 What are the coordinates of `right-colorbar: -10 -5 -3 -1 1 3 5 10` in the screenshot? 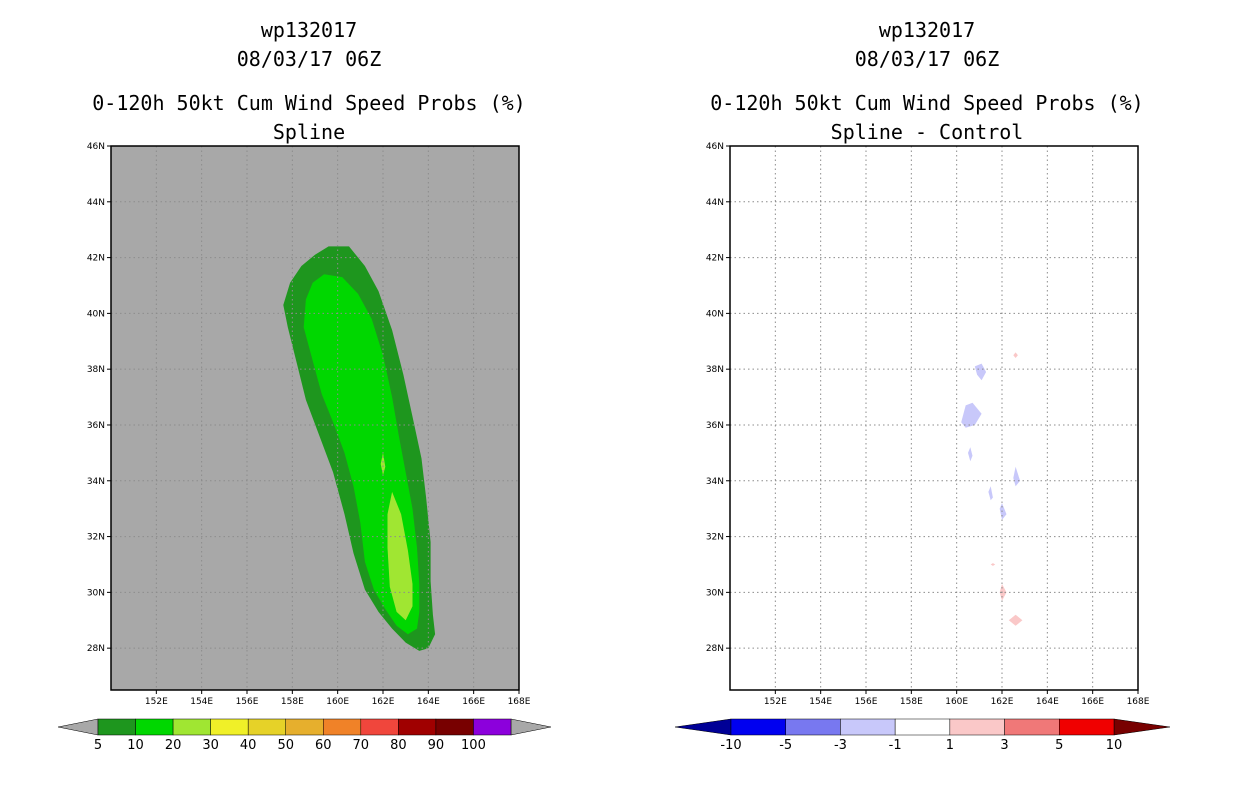 It's located at (922, 735).